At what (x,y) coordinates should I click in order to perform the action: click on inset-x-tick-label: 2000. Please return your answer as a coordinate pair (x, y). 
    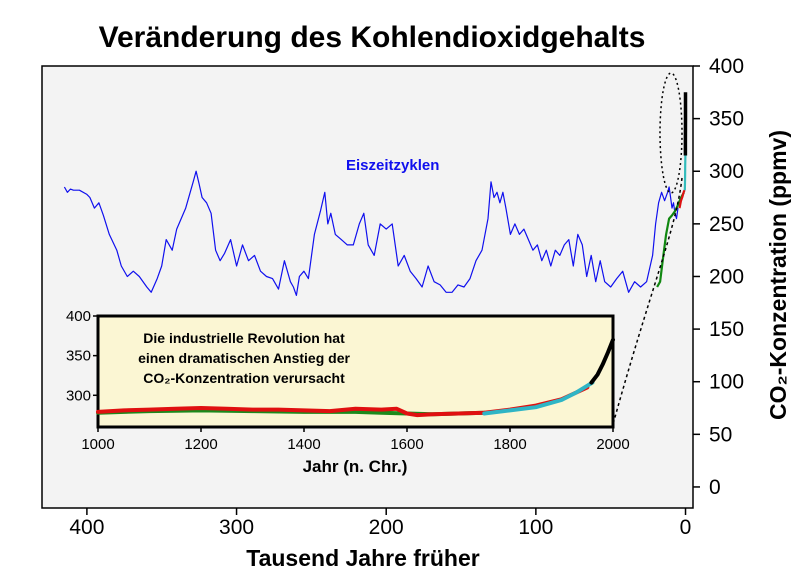
    Looking at the image, I should click on (612, 444).